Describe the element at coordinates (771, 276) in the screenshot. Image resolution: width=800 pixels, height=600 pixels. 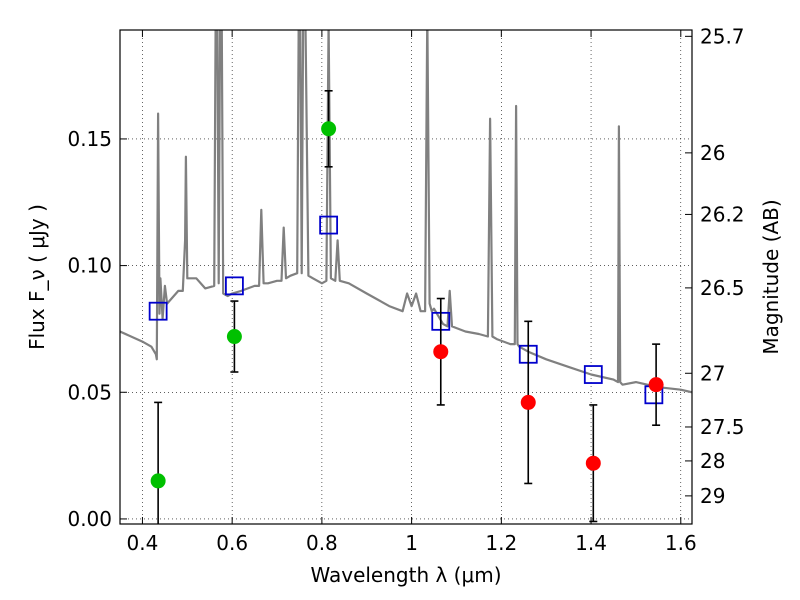
I see `y2-axis-label: Magnitude (AB)` at that location.